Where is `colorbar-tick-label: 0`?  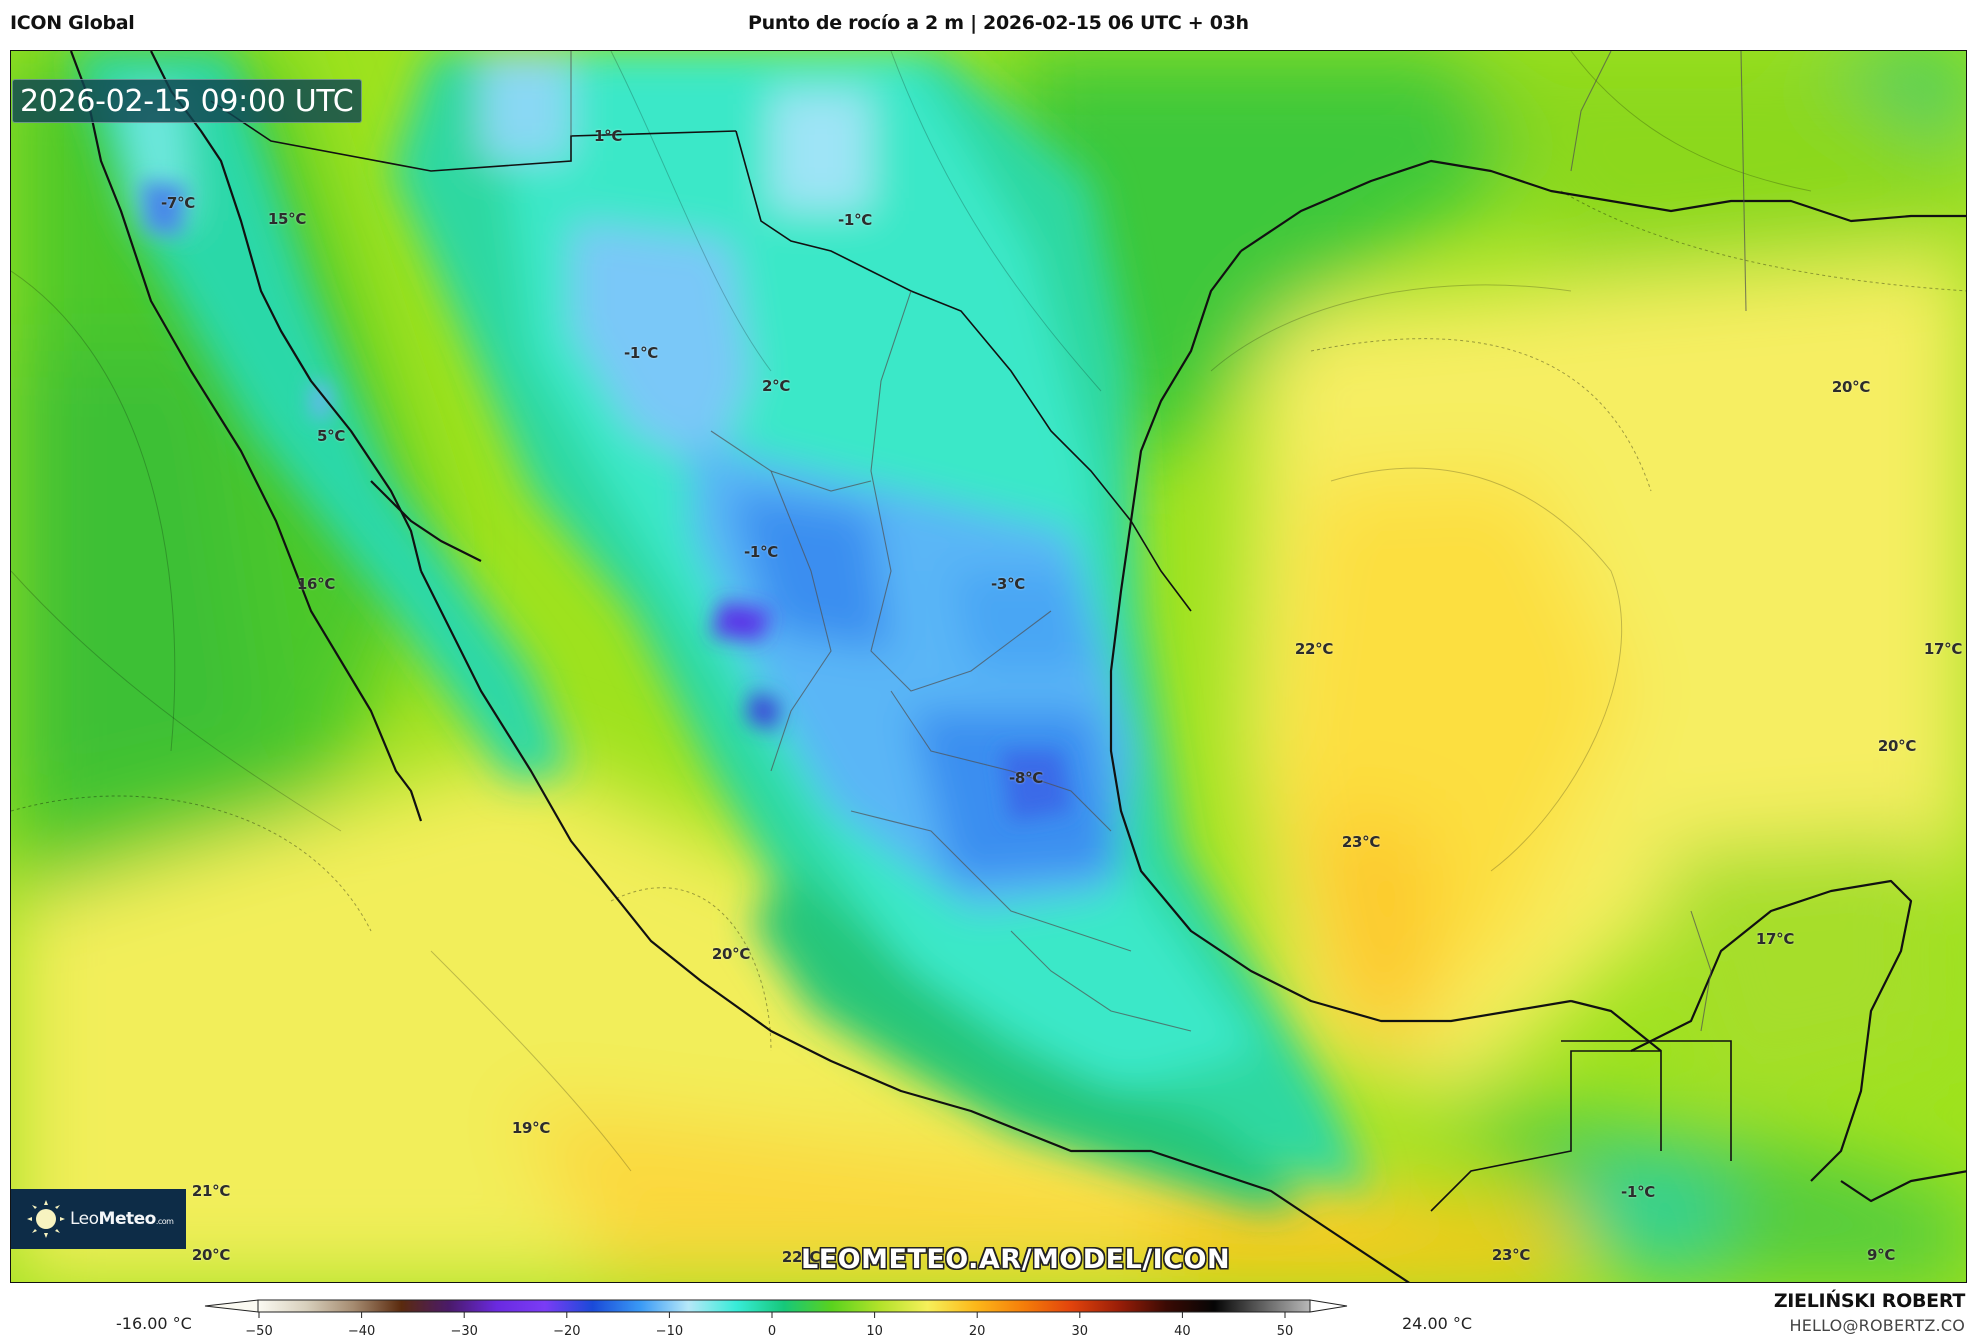
colorbar-tick-label: 0 is located at coordinates (772, 1331).